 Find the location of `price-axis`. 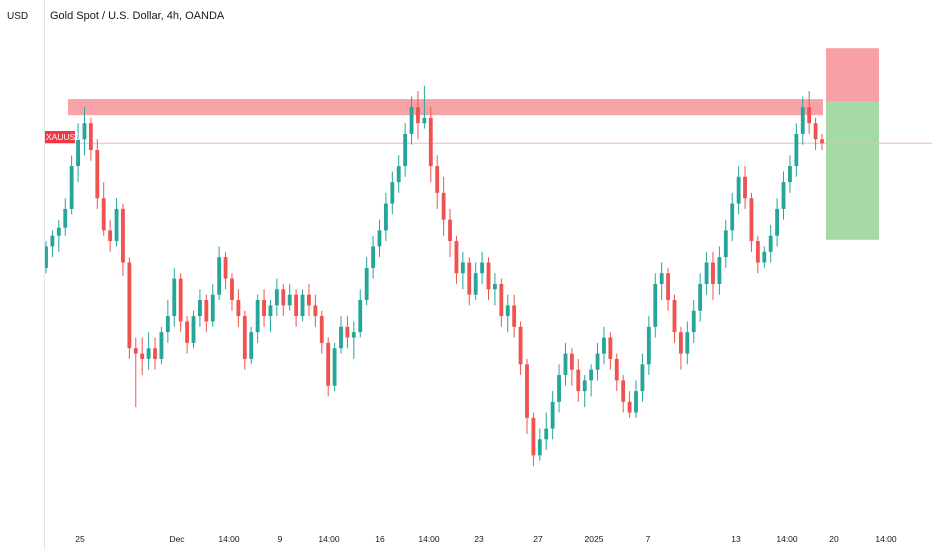

price-axis is located at coordinates (22, 275).